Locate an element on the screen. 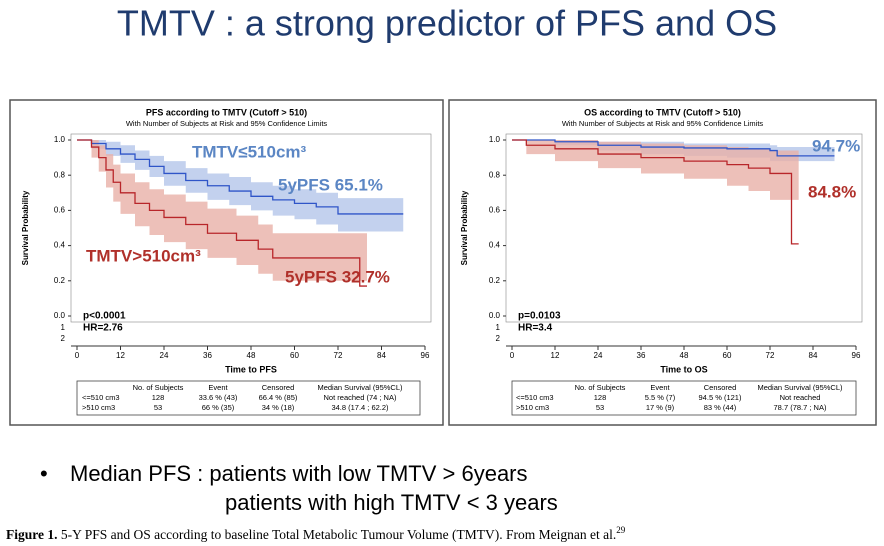 This screenshot has height=546, width=884. chart-title: OS according to TMTV (Cutoff > 510) is located at coordinates (662, 112).